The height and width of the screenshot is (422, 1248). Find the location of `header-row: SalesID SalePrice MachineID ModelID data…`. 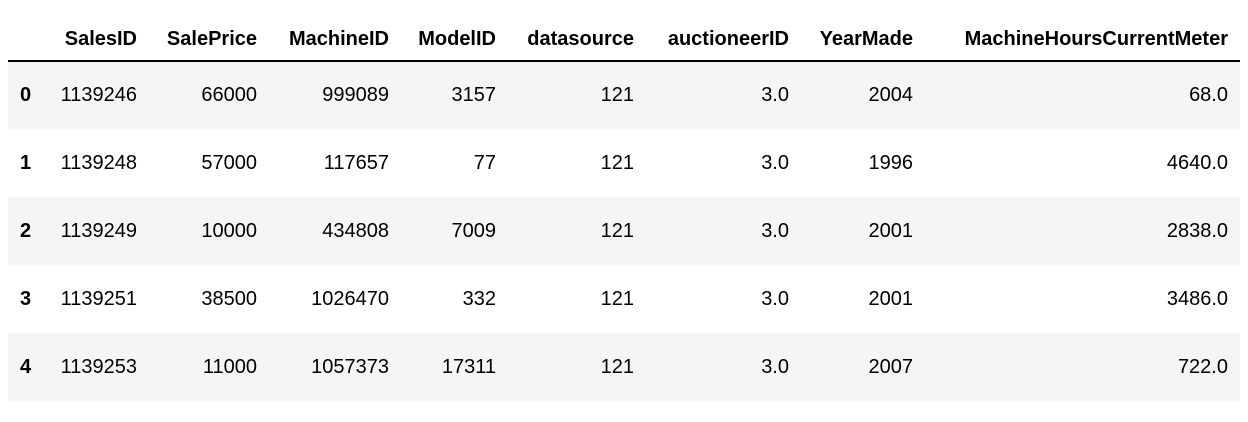

header-row: SalesID SalePrice MachineID ModelID data… is located at coordinates (624, 40).